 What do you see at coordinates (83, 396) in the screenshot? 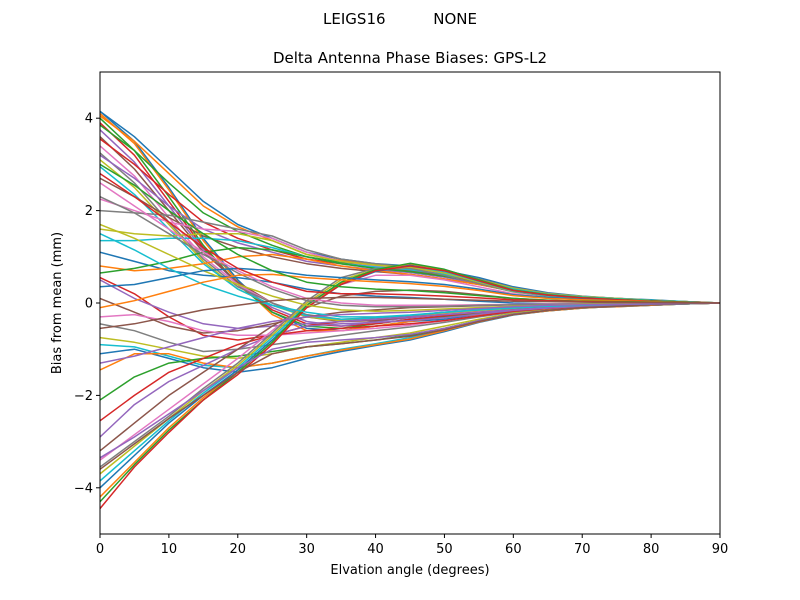
I see `y-tick-label: −2` at bounding box center [83, 396].